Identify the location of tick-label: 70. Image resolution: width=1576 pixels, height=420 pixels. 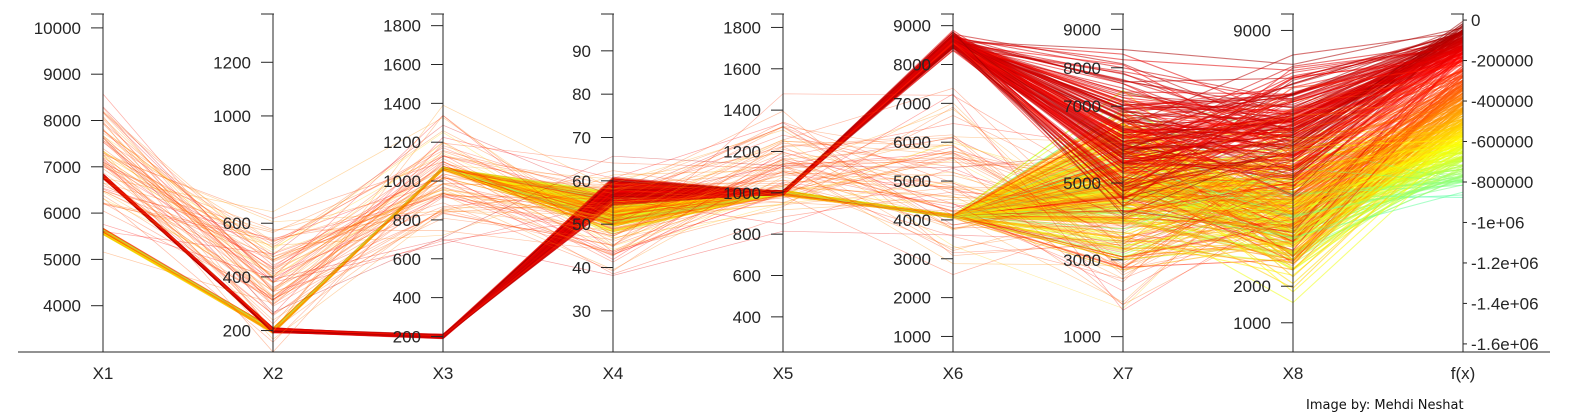
(581, 138).